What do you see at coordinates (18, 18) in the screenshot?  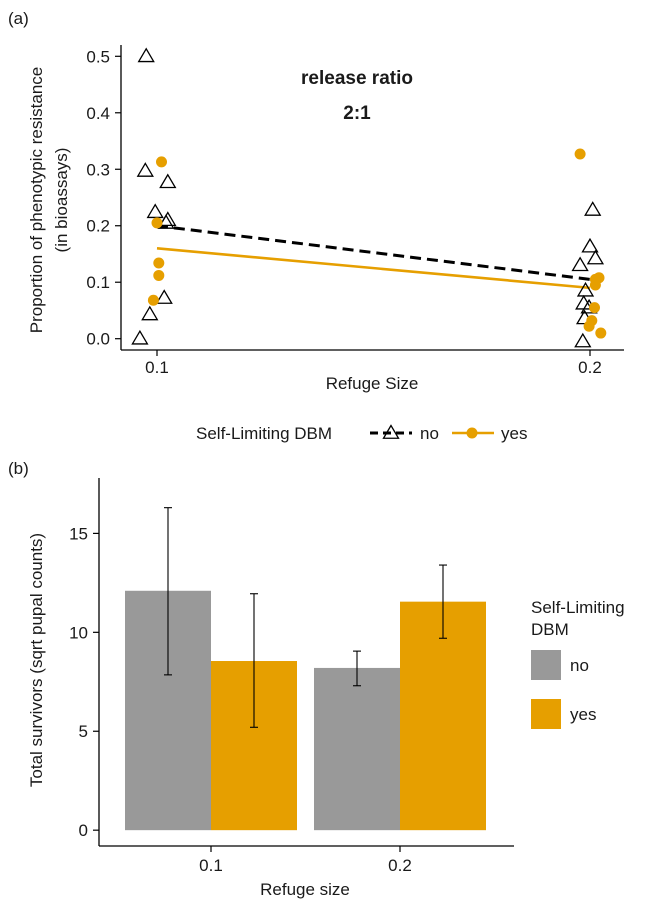 I see `panel-a-label: (a)` at bounding box center [18, 18].